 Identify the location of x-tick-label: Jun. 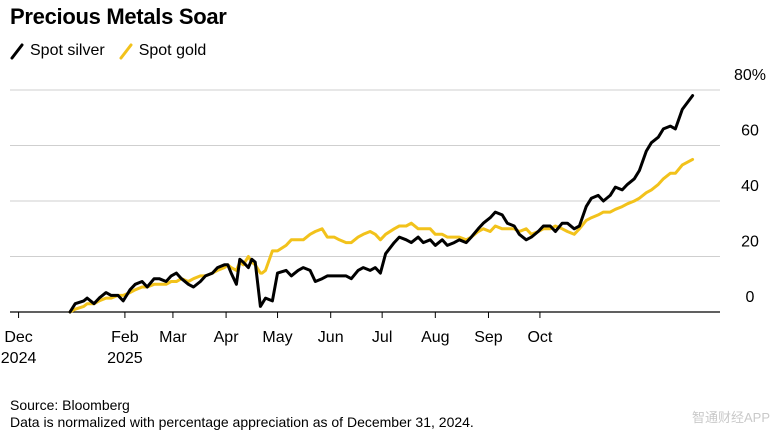
(331, 337).